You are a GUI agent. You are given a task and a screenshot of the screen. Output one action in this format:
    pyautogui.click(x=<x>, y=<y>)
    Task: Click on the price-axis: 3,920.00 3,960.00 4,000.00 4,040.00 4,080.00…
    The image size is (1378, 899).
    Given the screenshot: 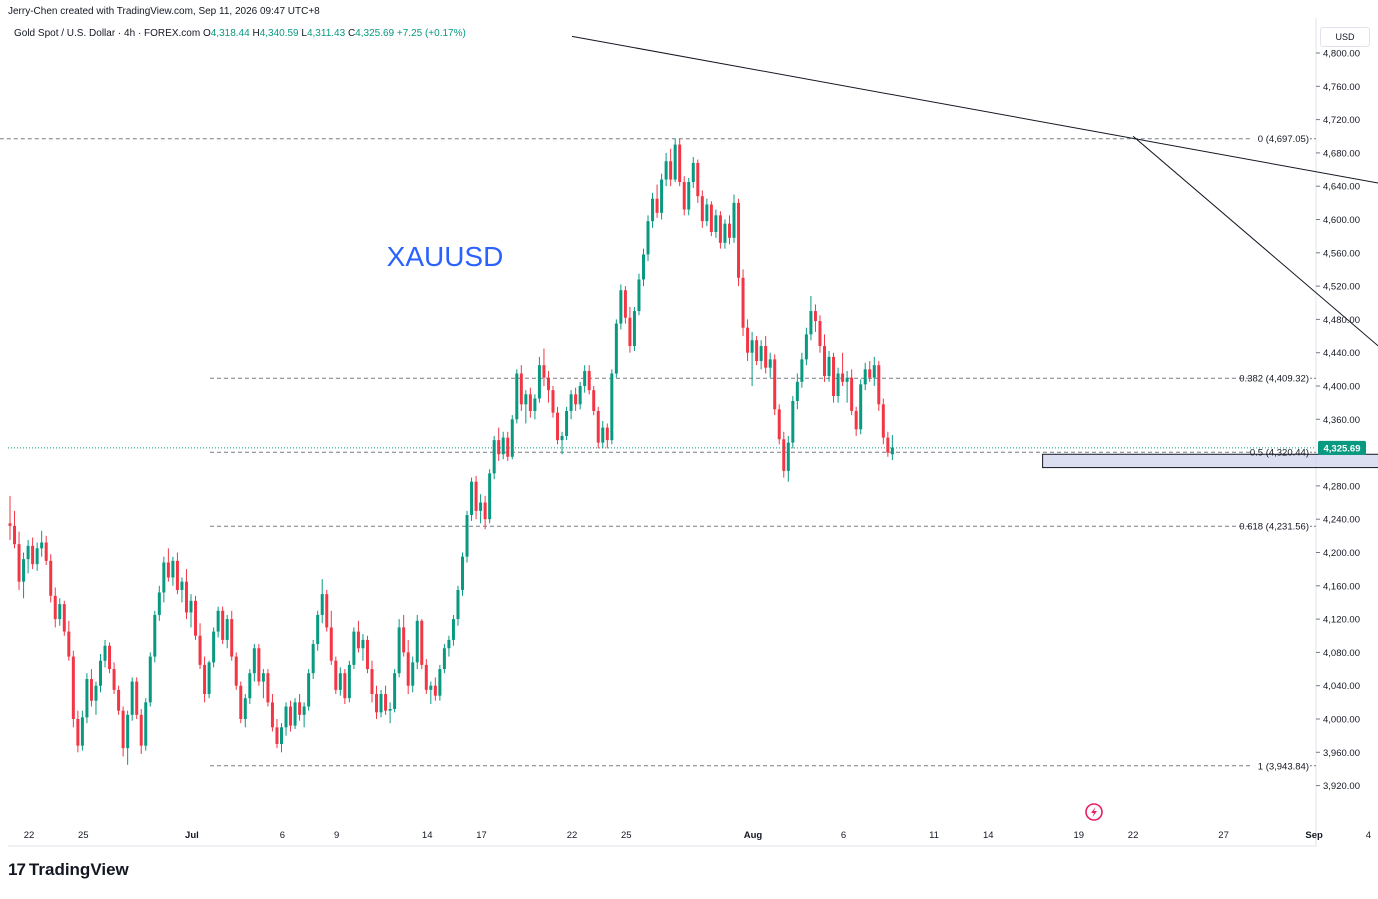 What is the action you would take?
    pyautogui.click(x=1338, y=421)
    